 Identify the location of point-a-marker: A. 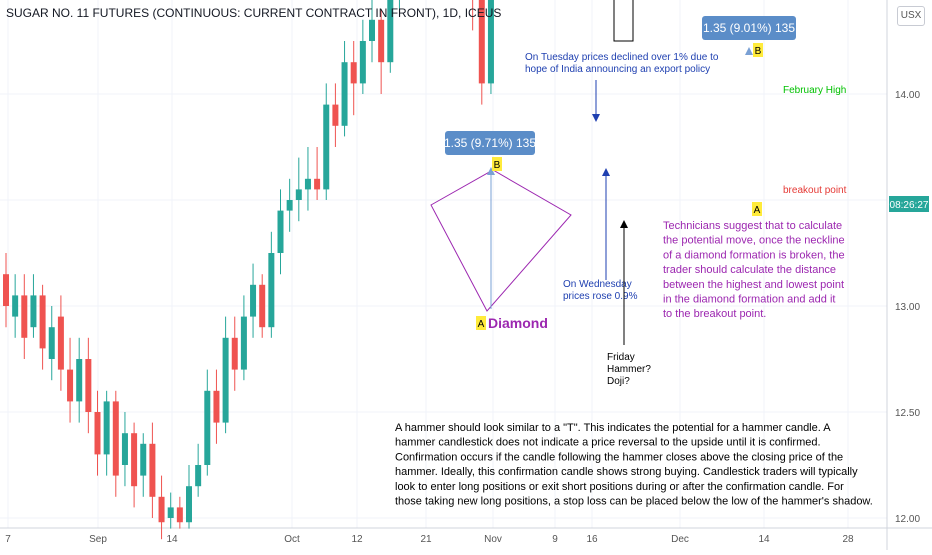
(481, 324).